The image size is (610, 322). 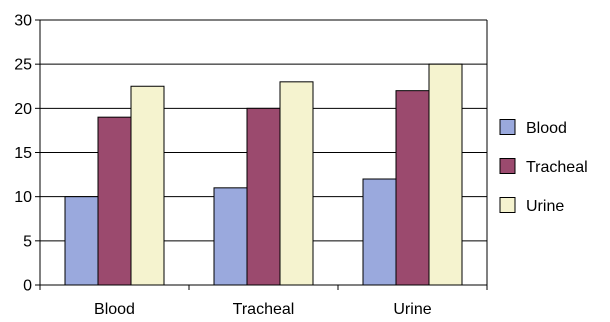 What do you see at coordinates (379, 232) in the screenshot?
I see `bar-blood-urine` at bounding box center [379, 232].